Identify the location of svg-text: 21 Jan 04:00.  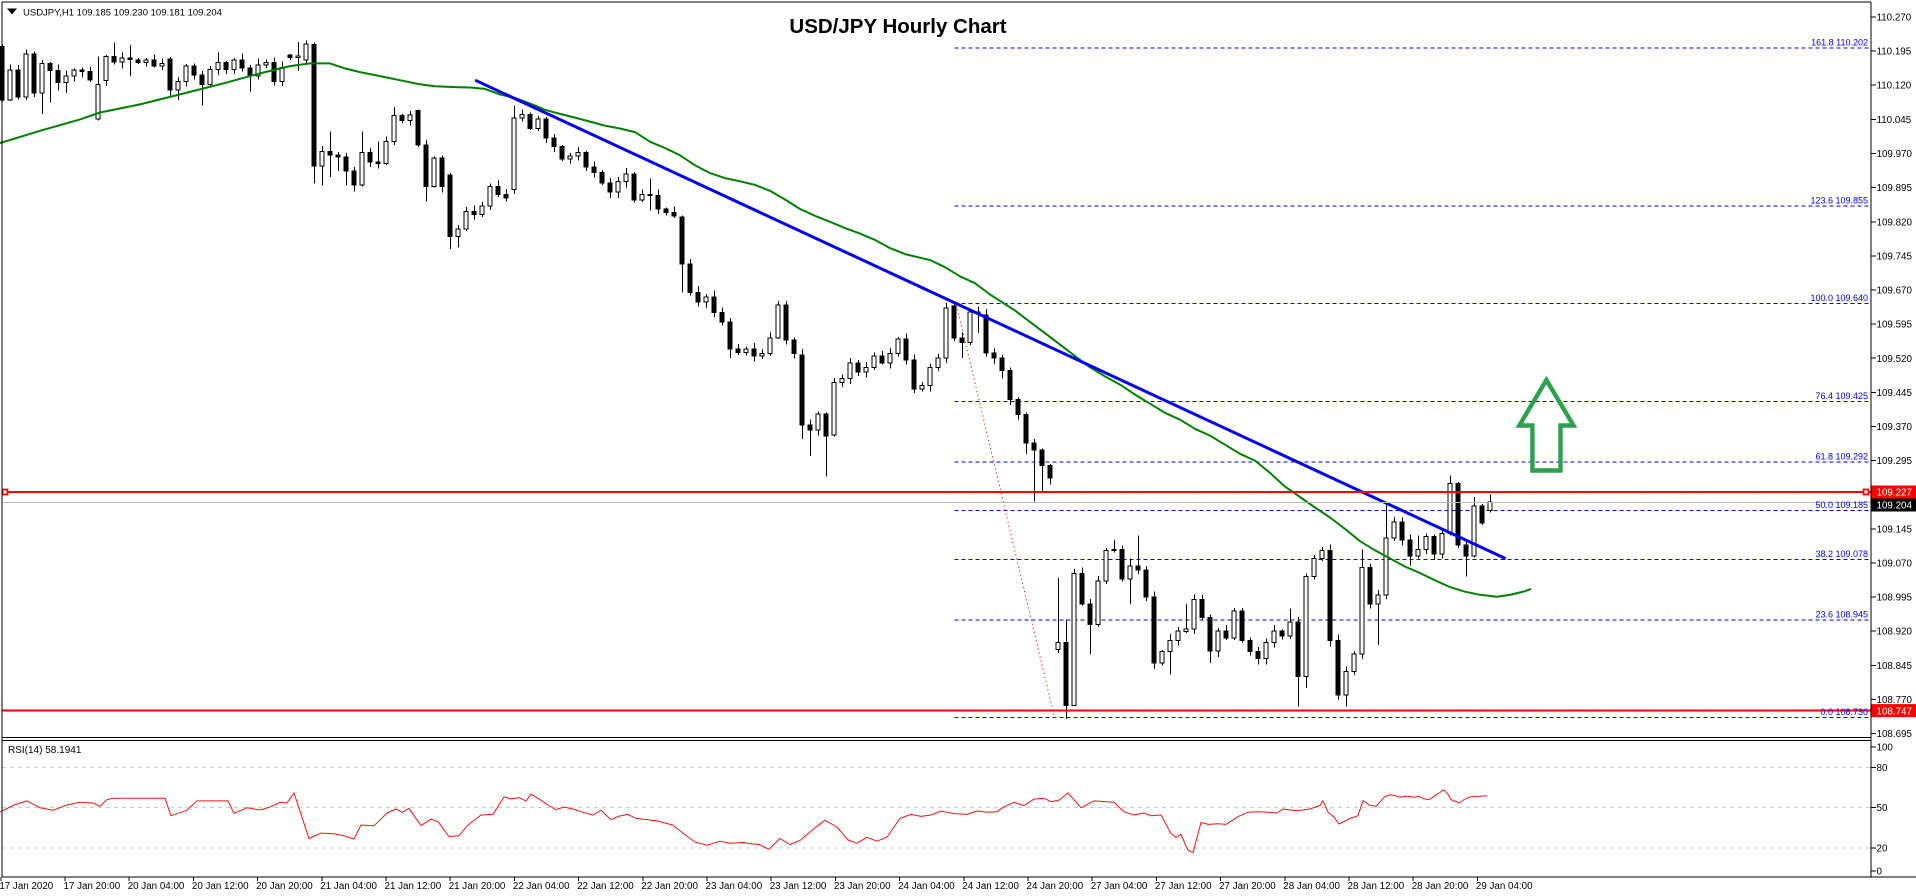
(348, 886).